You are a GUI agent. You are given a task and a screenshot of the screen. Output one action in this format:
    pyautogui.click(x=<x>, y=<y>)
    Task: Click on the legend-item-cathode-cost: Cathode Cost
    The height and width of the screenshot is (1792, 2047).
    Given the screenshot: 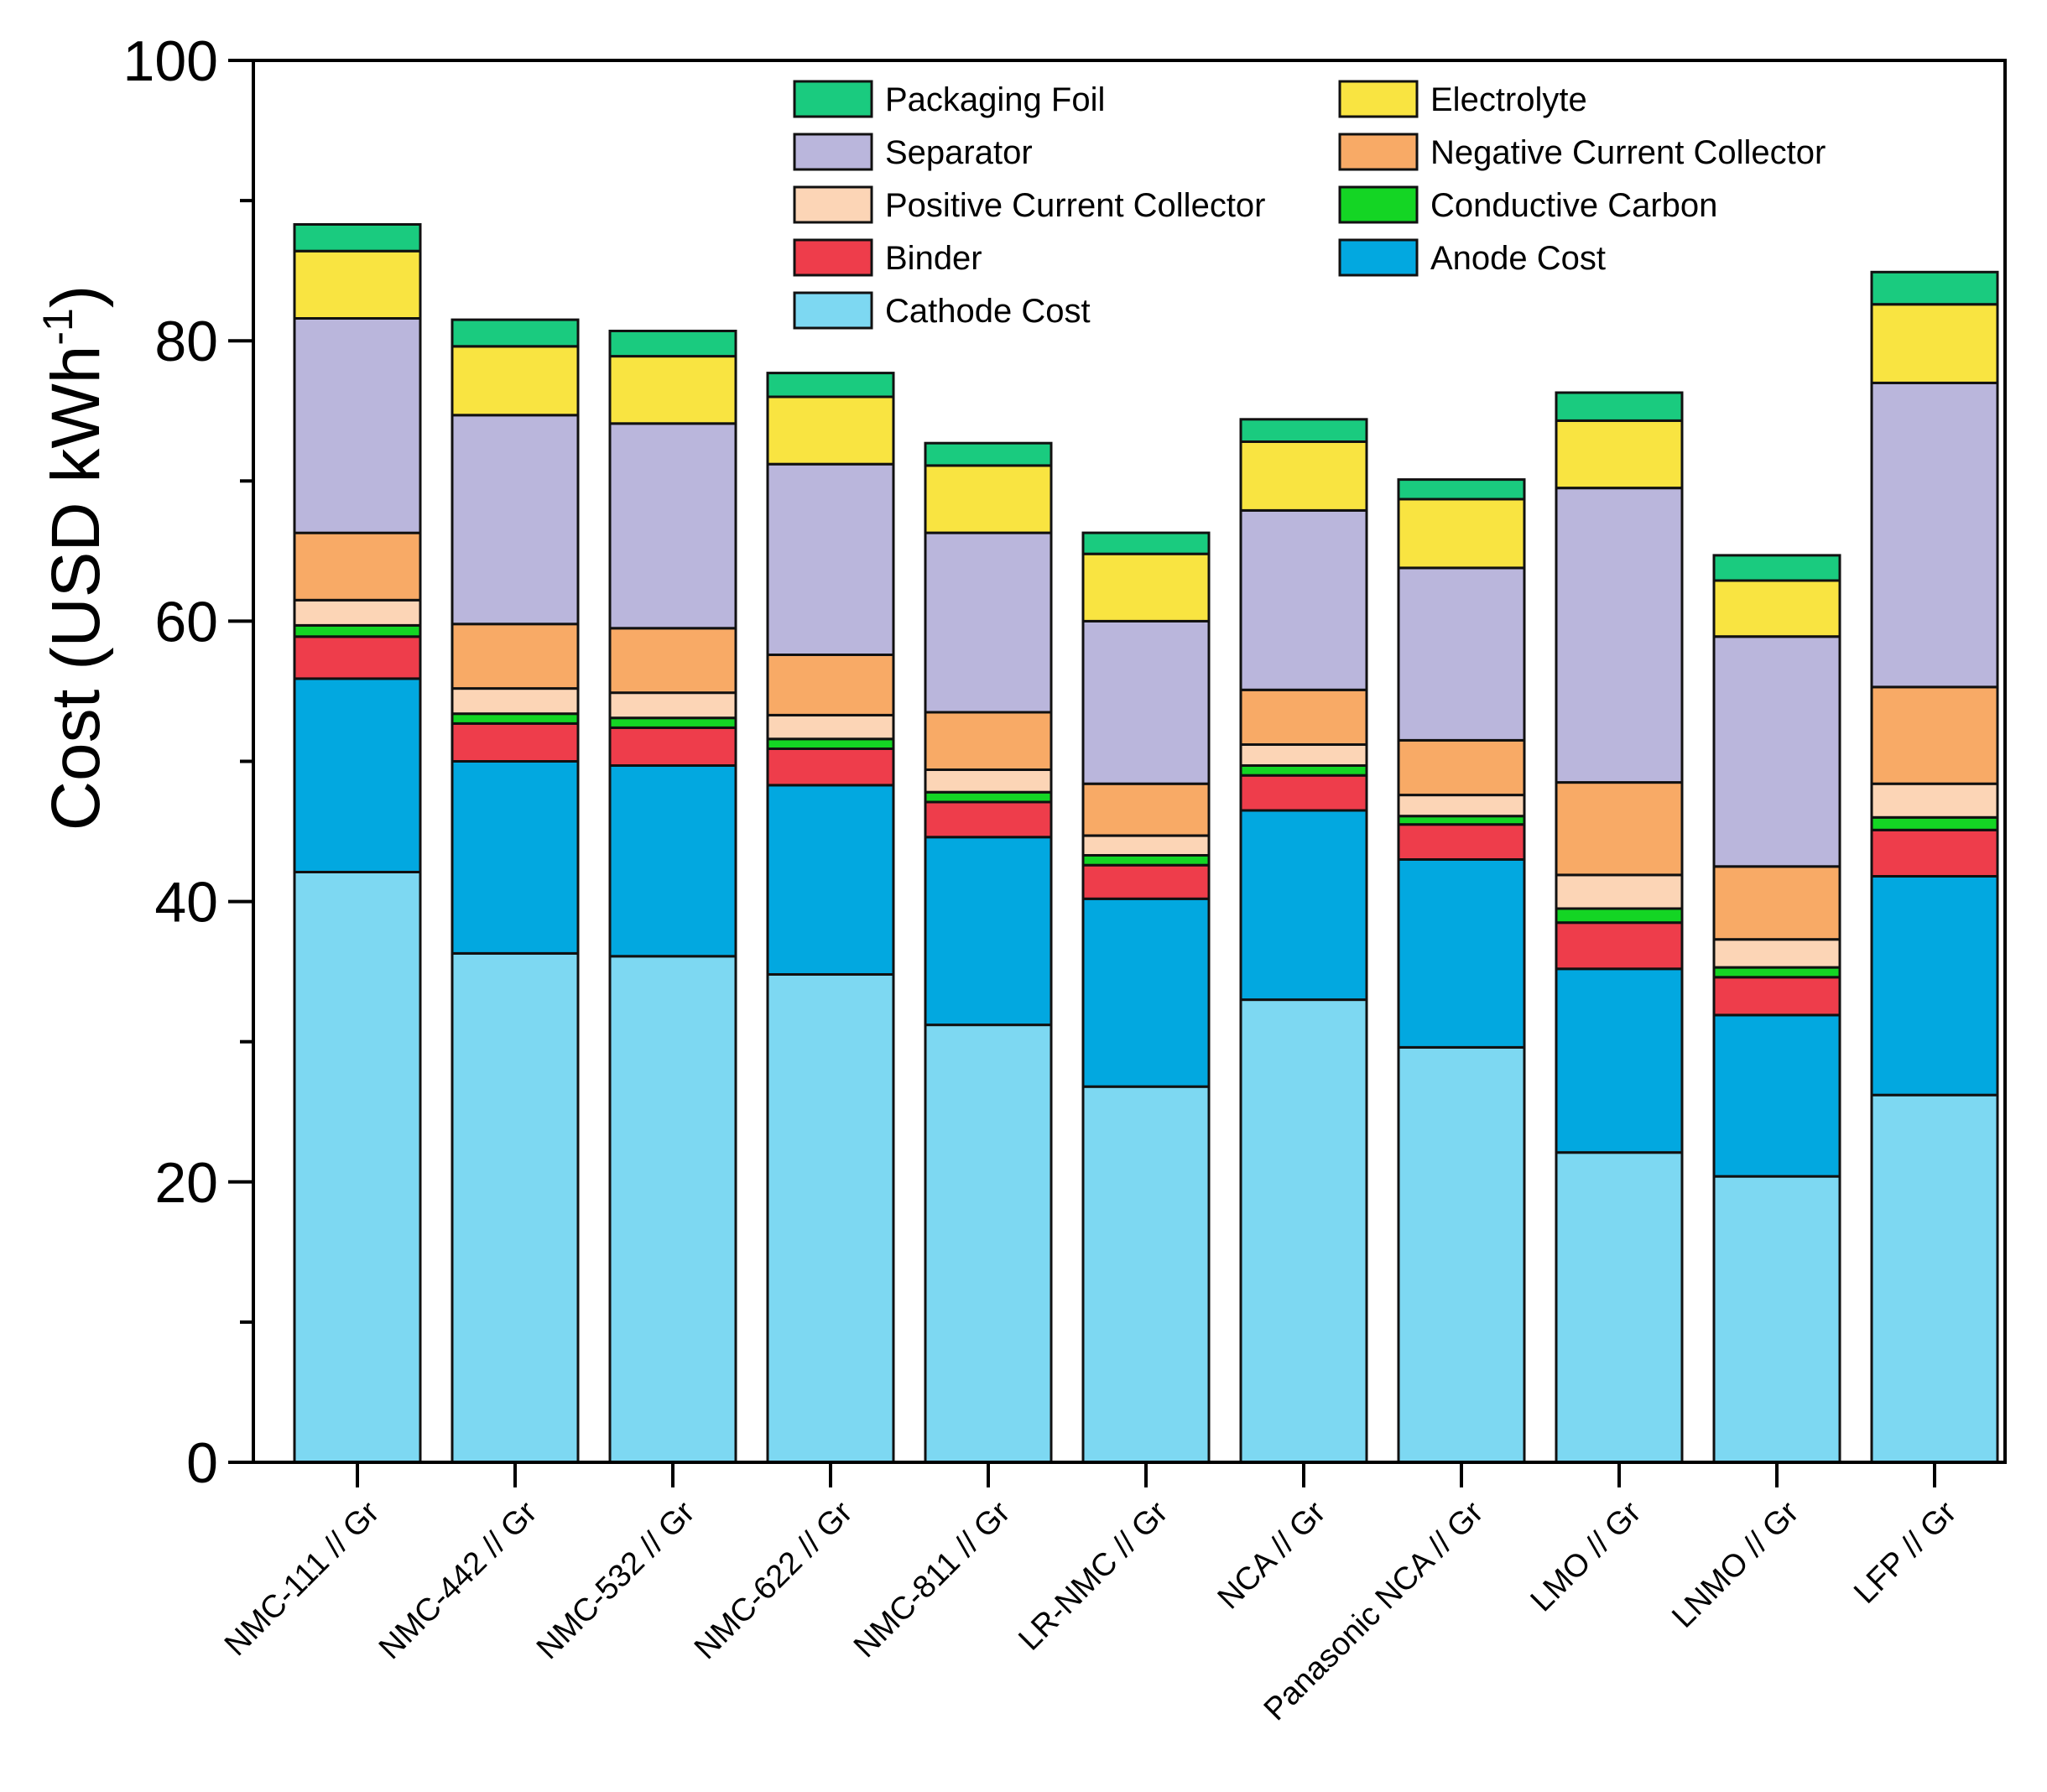 What is the action you would take?
    pyautogui.click(x=942, y=310)
    